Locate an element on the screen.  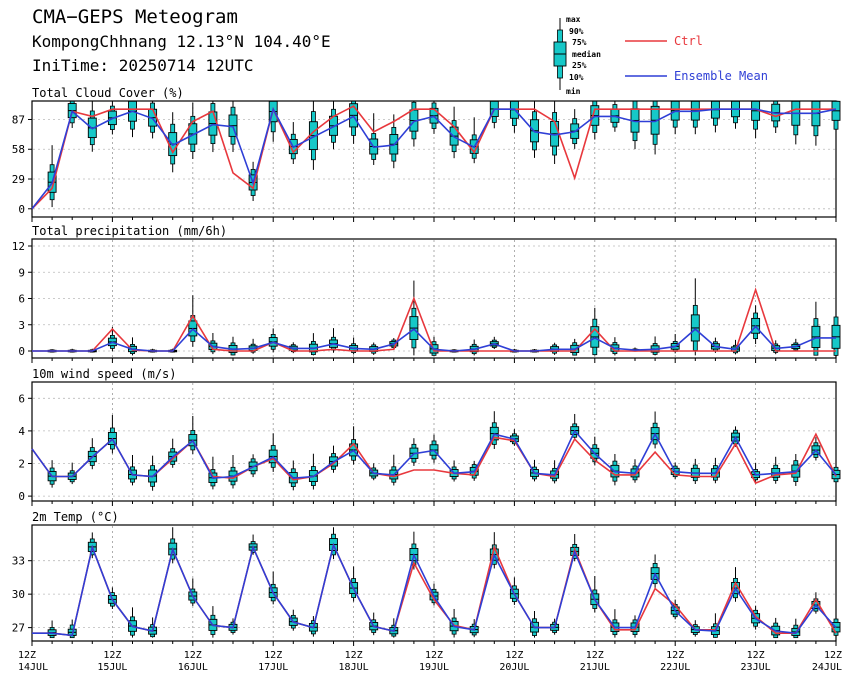
x-tick-date: 14JUL is located at coordinates (33, 667).